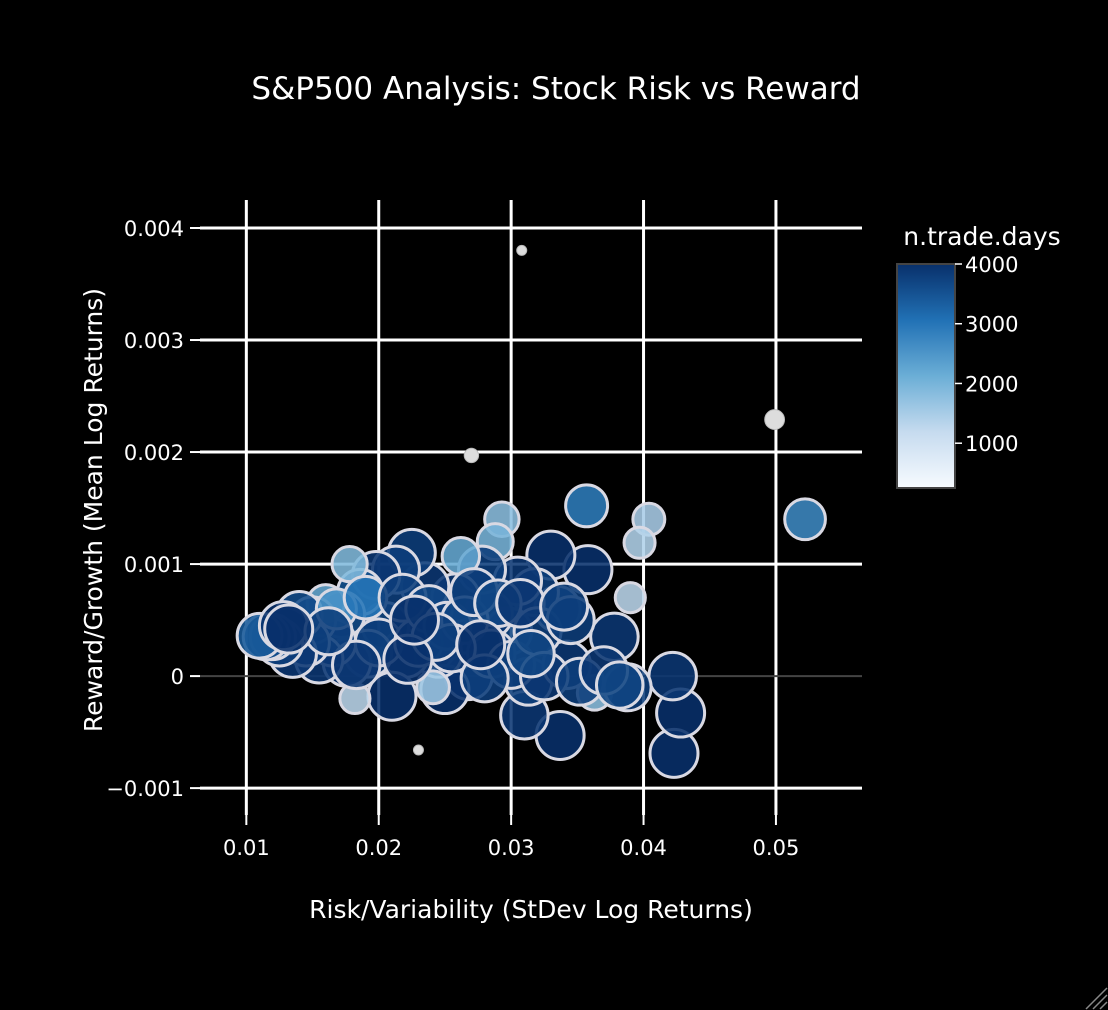  Describe the element at coordinates (991, 384) in the screenshot. I see `colorbar-tick-label: 2000` at that location.